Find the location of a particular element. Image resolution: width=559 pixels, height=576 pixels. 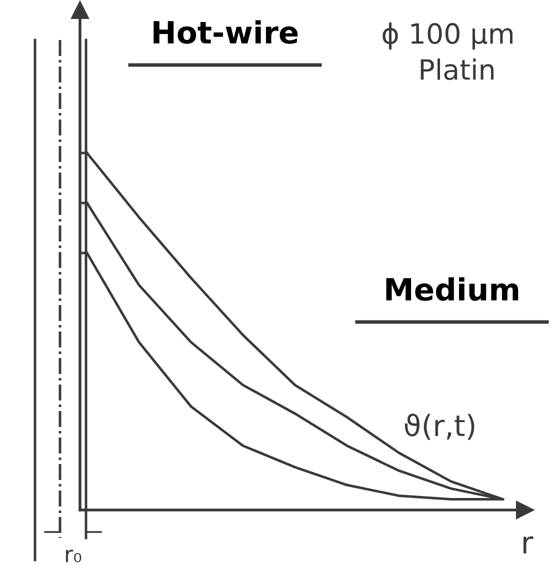

text: Platin is located at coordinates (457, 69).